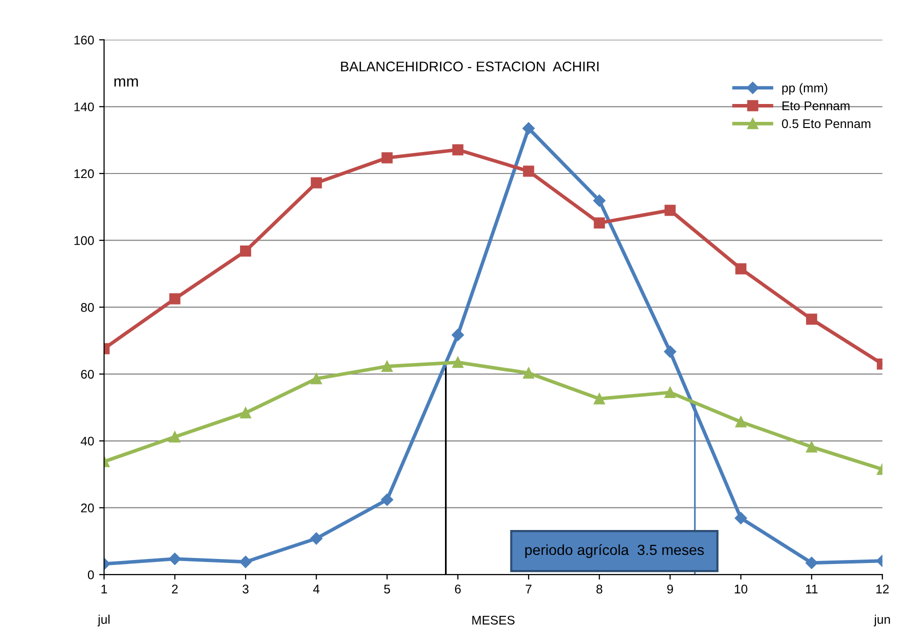 This screenshot has width=905, height=642. Describe the element at coordinates (805, 89) in the screenshot. I see `legend-label: pp (mm)` at that location.